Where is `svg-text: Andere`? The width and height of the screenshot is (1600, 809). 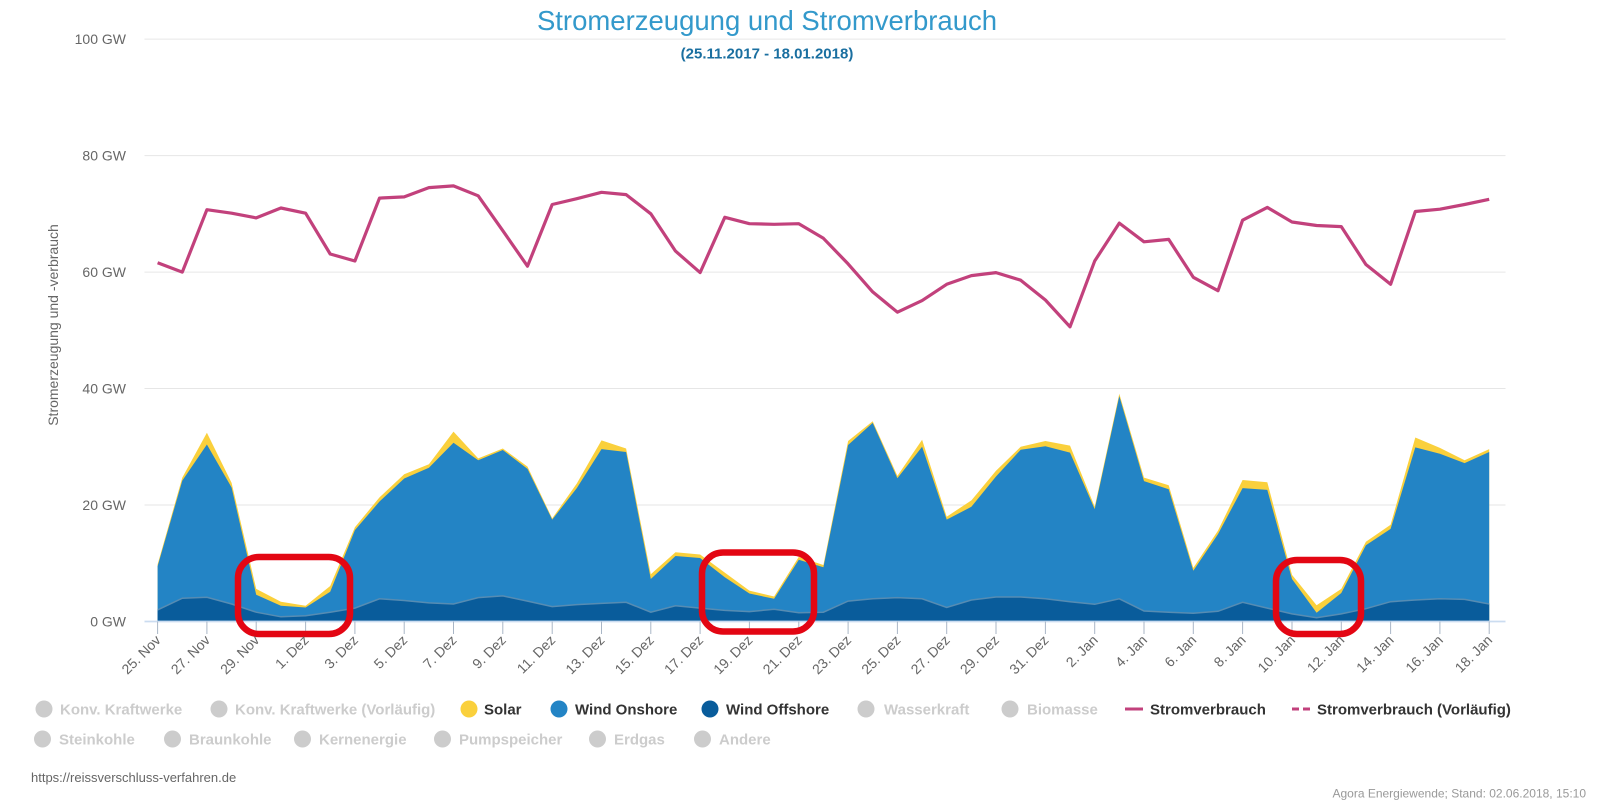 svg-text: Andere is located at coordinates (745, 740).